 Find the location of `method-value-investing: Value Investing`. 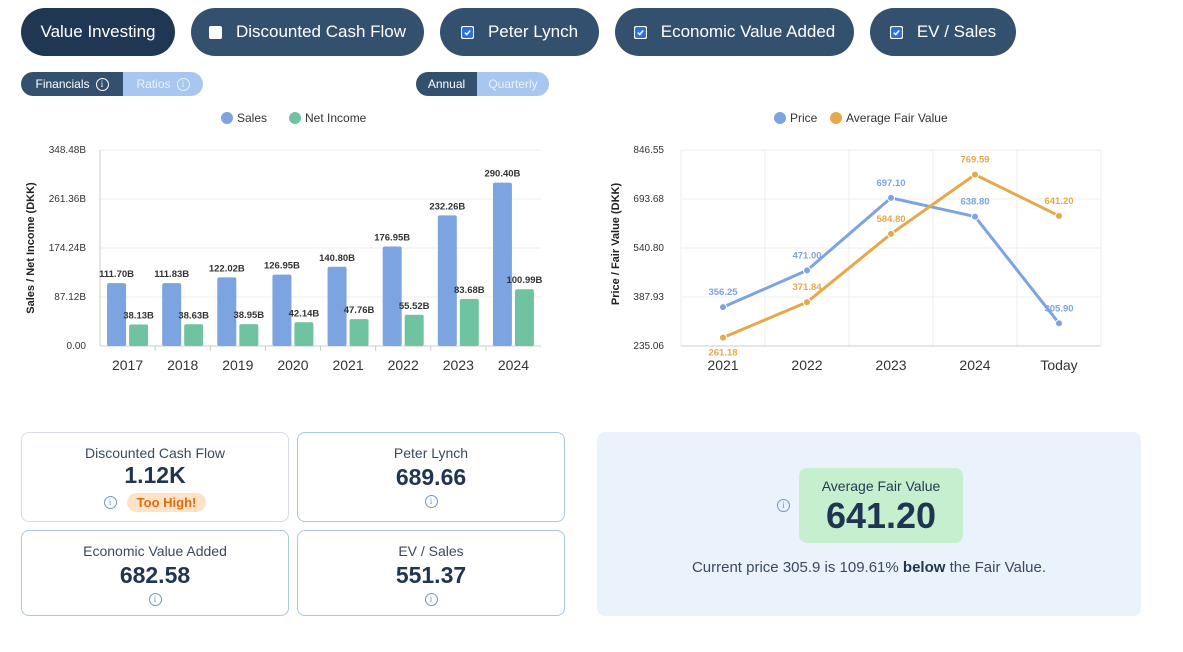

method-value-investing: Value Investing is located at coordinates (98, 32).